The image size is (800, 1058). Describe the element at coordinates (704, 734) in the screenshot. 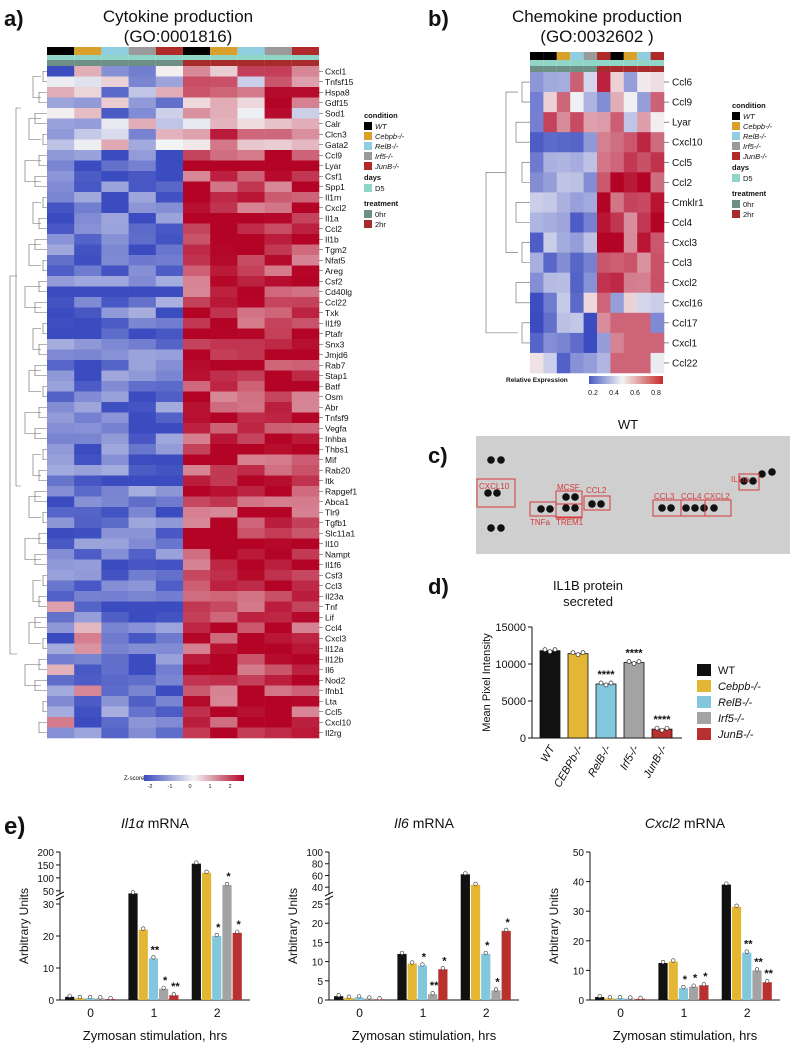

I see `legend-swatch` at that location.